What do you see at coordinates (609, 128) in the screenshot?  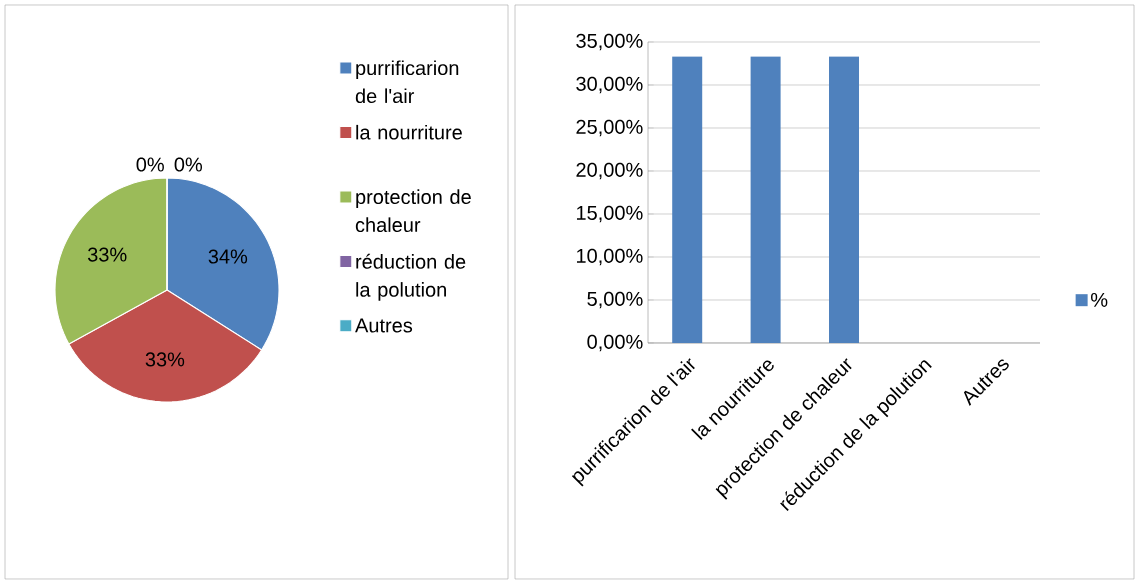 I see `y-tick-label: 25,00%` at bounding box center [609, 128].